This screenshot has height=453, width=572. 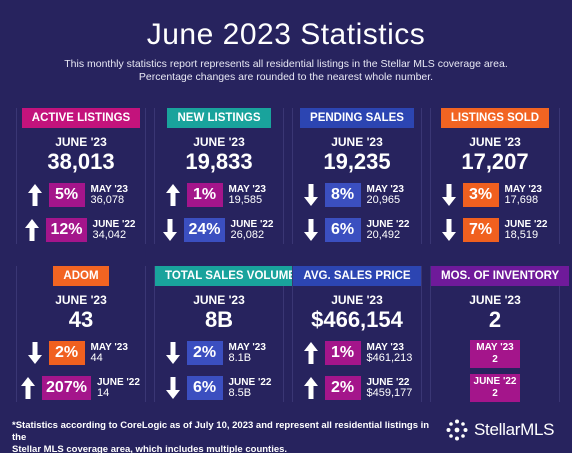 I want to click on comparison-text: JUNE '22 8.5B, so click(x=251, y=388).